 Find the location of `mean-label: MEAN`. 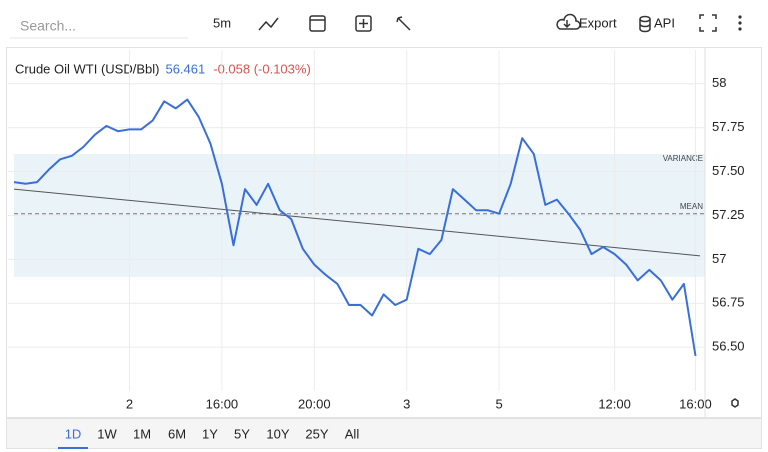

mean-label: MEAN is located at coordinates (691, 206).